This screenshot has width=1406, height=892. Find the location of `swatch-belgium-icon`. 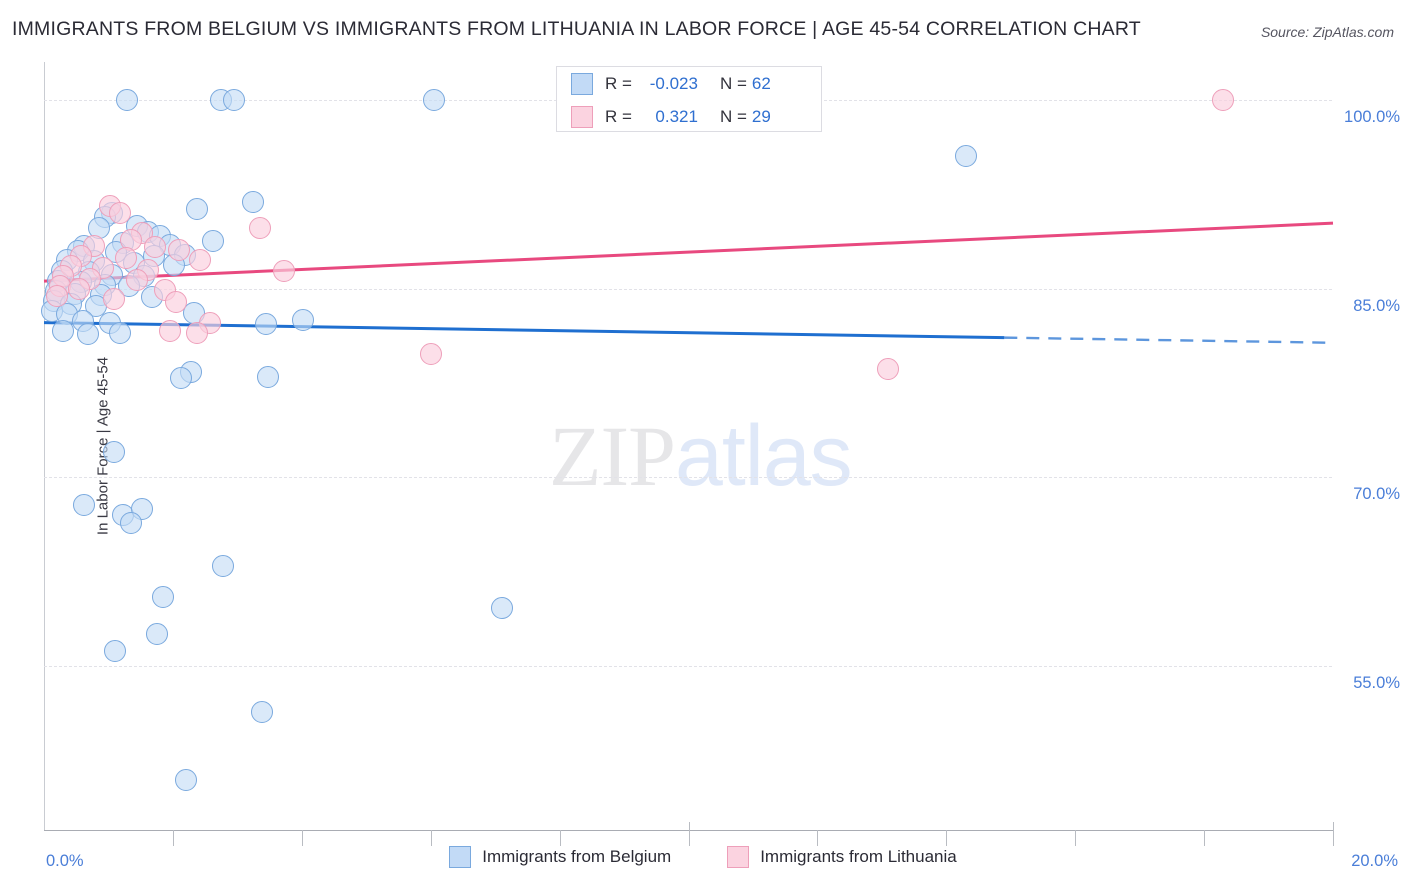

swatch-belgium-icon is located at coordinates (582, 83).